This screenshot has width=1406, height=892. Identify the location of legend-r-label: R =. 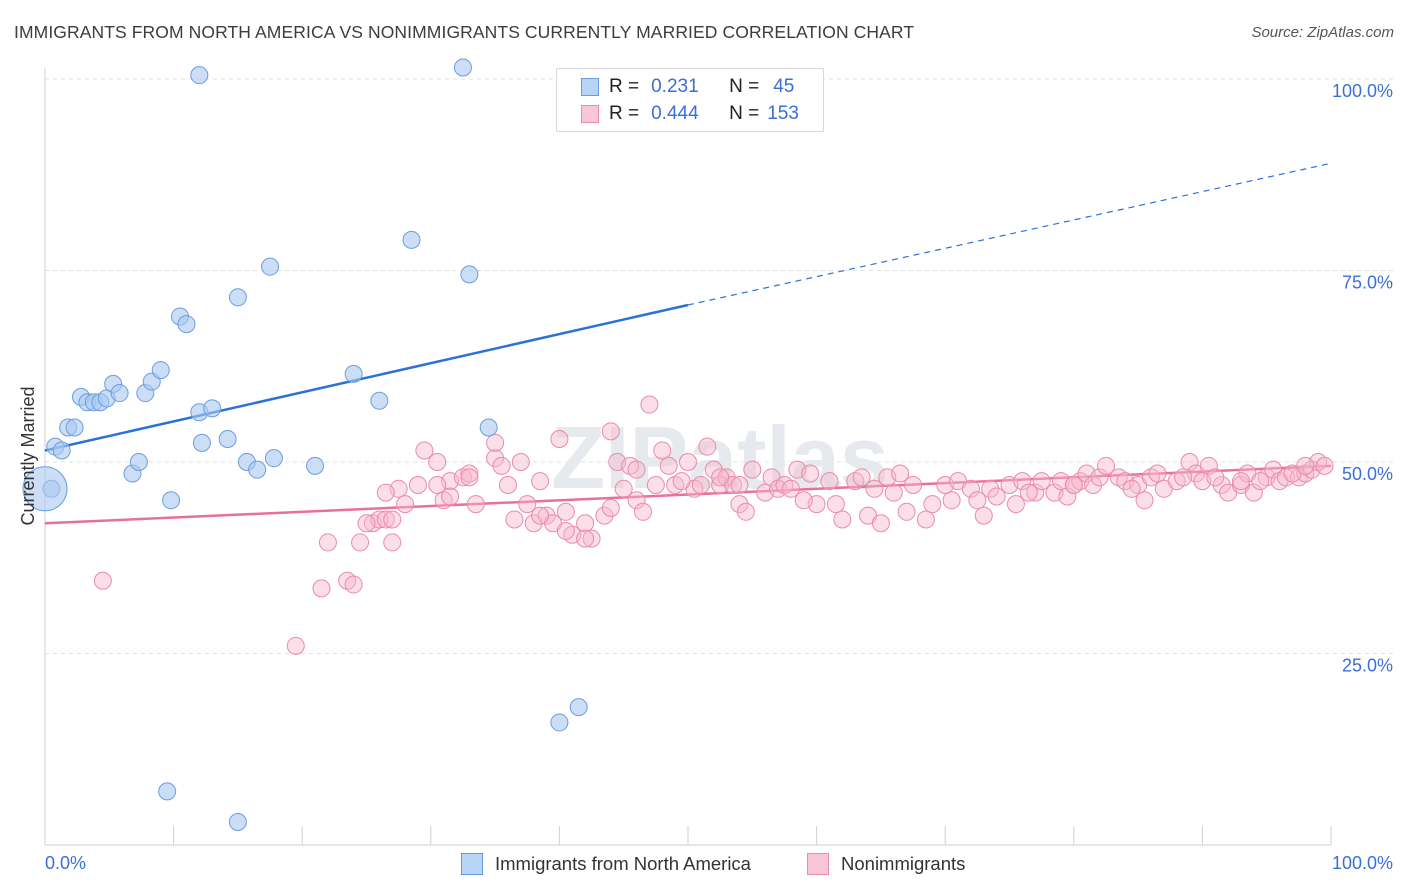
(624, 113).